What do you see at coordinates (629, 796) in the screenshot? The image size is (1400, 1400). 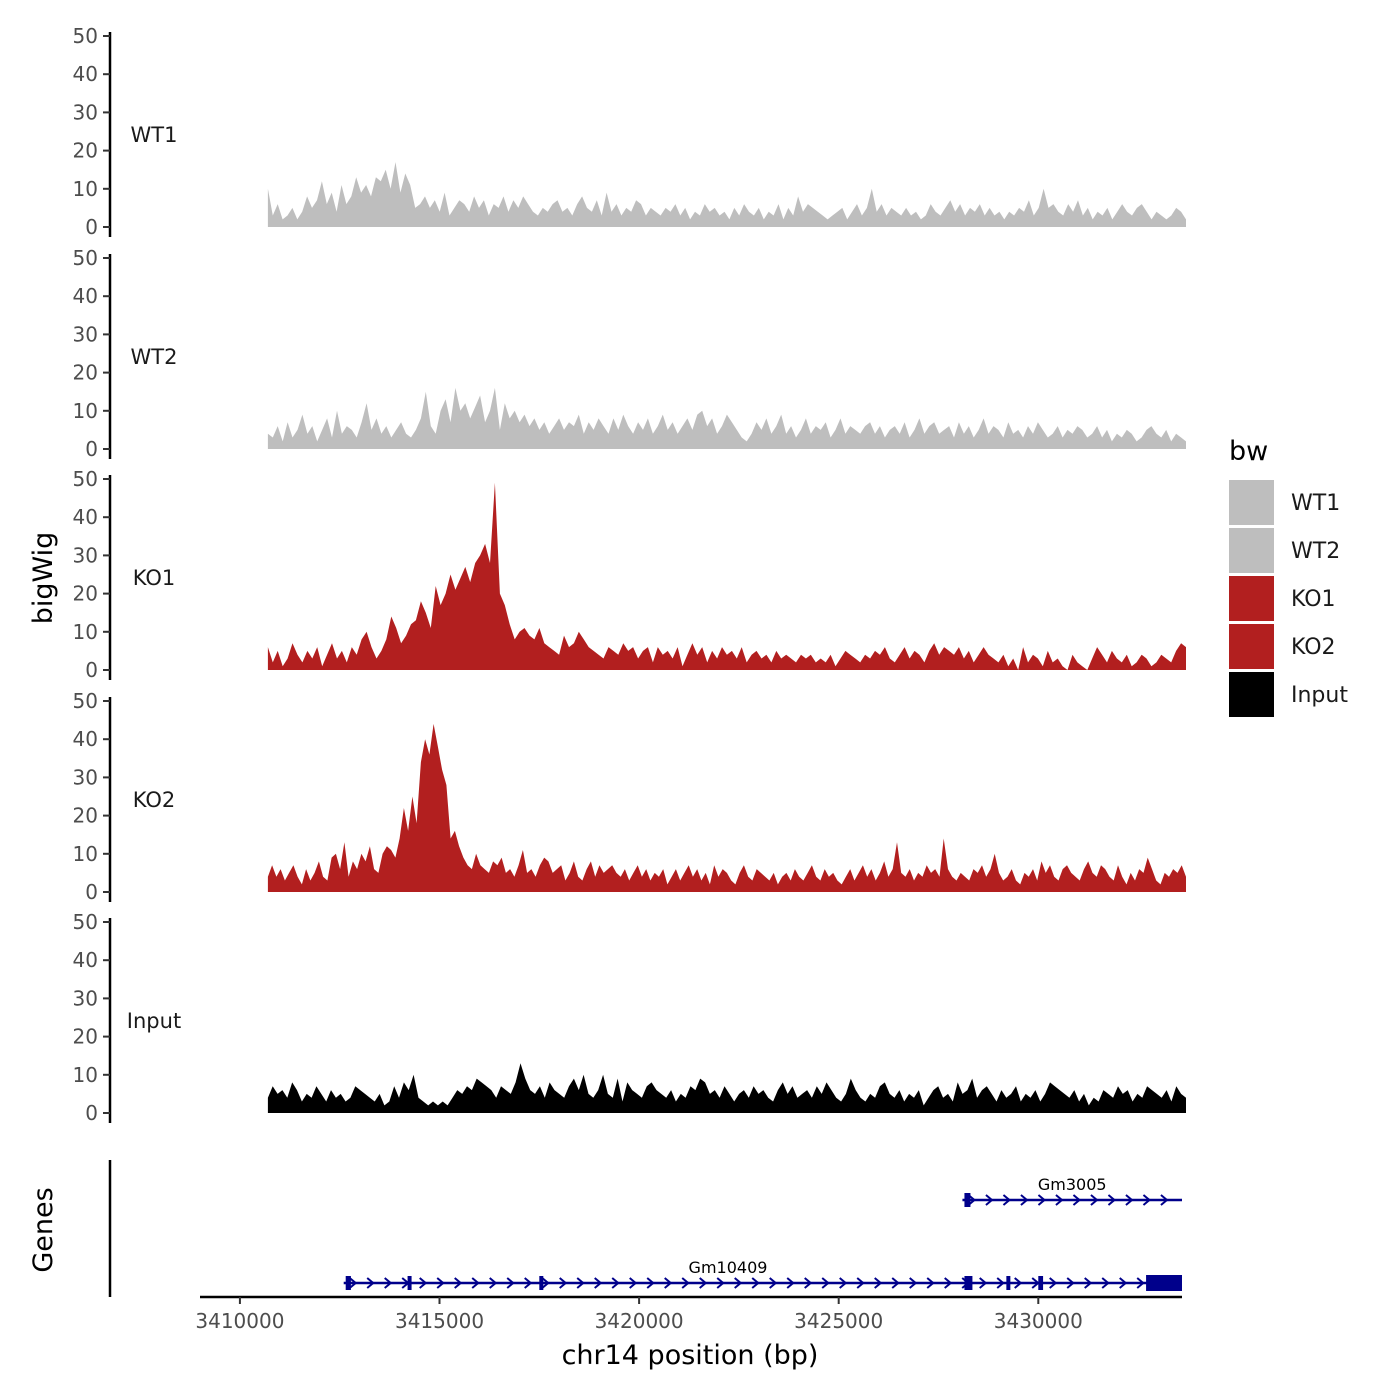 I see `track-ko2: 0 10 20 30 40 50 KO2` at bounding box center [629, 796].